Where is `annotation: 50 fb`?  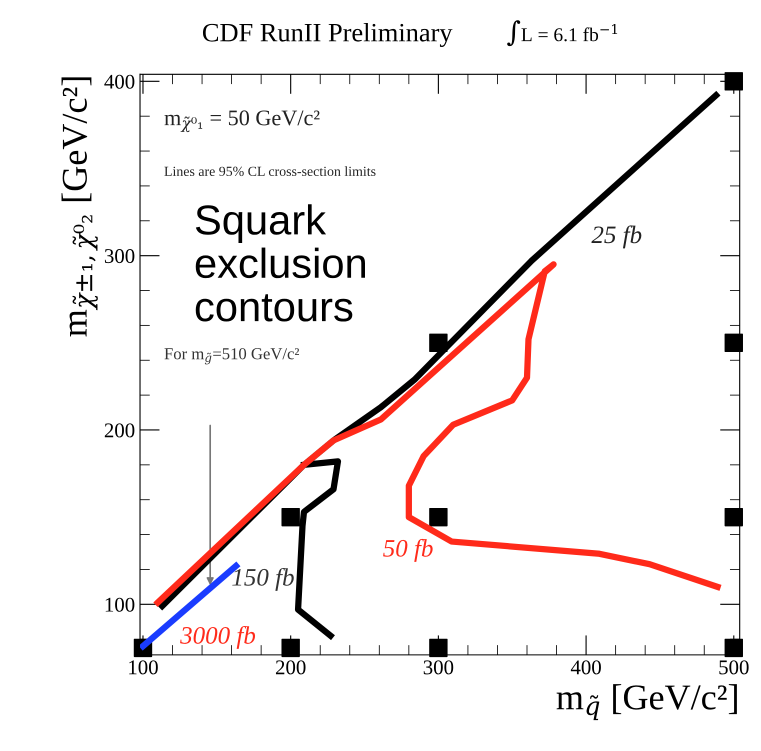
annotation: 50 fb is located at coordinates (408, 550).